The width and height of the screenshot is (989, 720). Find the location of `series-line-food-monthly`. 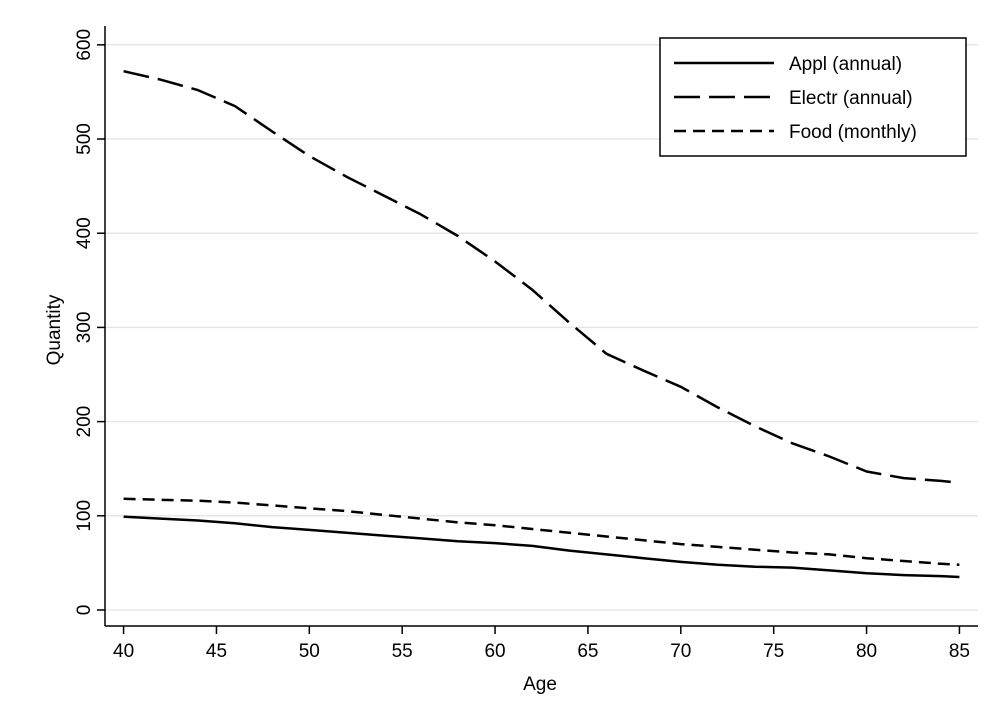

series-line-food-monthly is located at coordinates (541, 532).